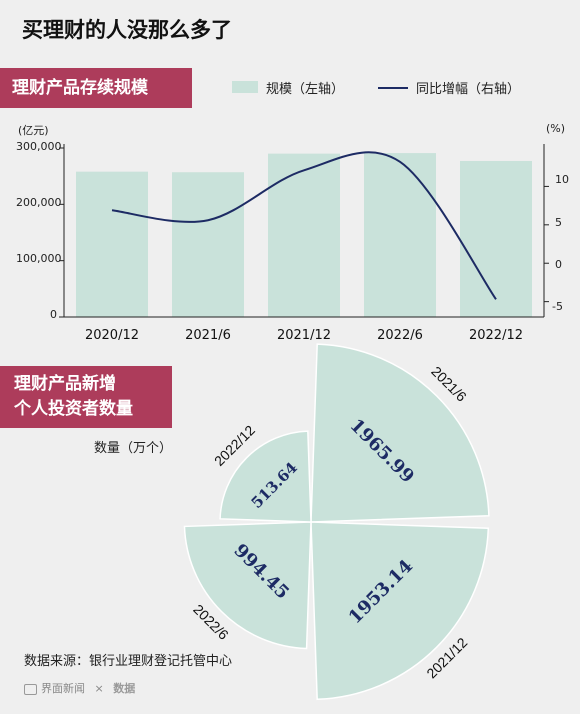  Describe the element at coordinates (111, 335) in the screenshot. I see `x-tick-2020-12: 2020/12` at that location.